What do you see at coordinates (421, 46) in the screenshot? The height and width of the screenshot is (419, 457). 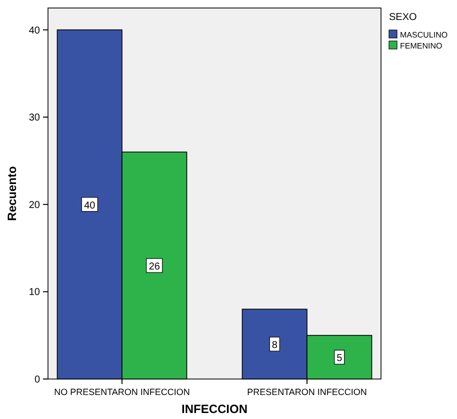 I see `legend-label: FEMENINO` at bounding box center [421, 46].